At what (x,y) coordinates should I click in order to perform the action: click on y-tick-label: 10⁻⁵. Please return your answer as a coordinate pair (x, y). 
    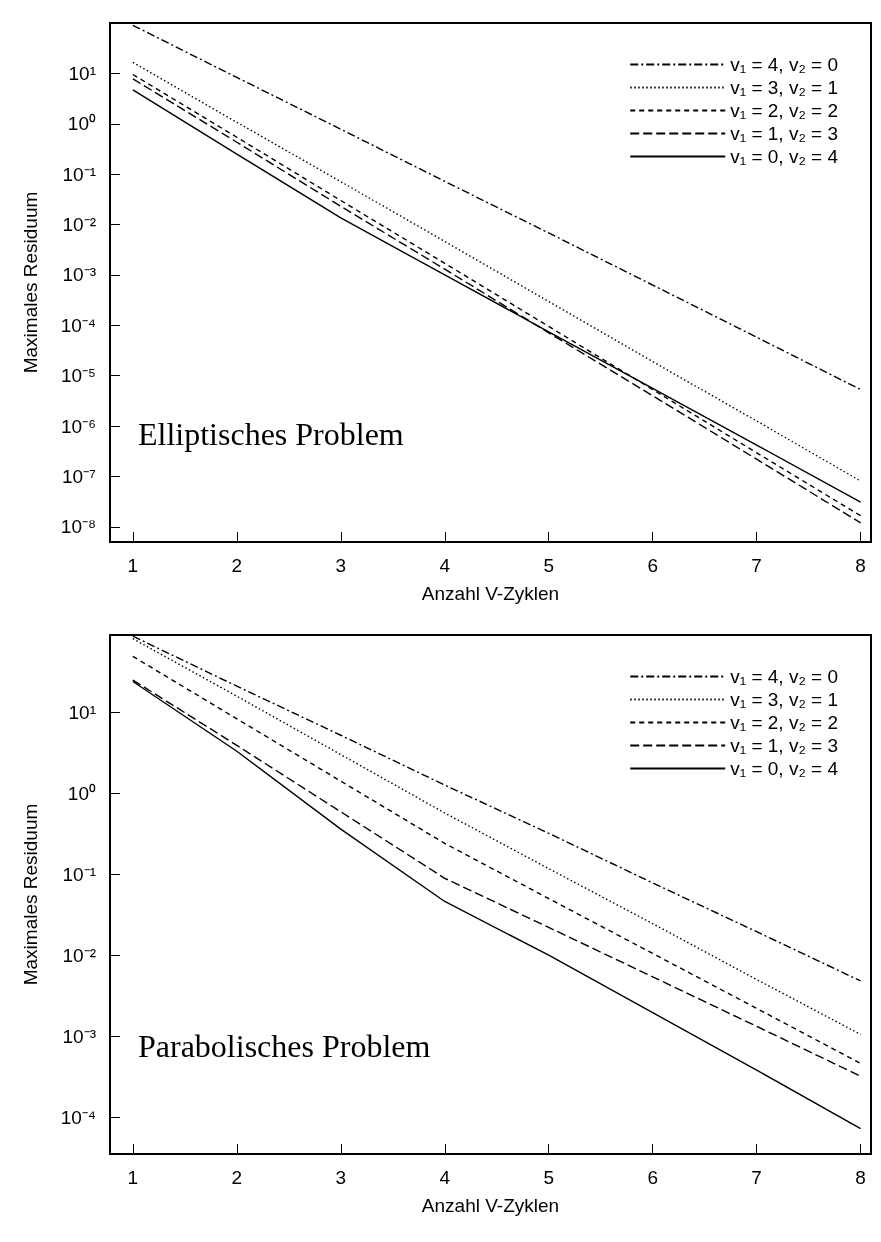
    Looking at the image, I should click on (78, 376).